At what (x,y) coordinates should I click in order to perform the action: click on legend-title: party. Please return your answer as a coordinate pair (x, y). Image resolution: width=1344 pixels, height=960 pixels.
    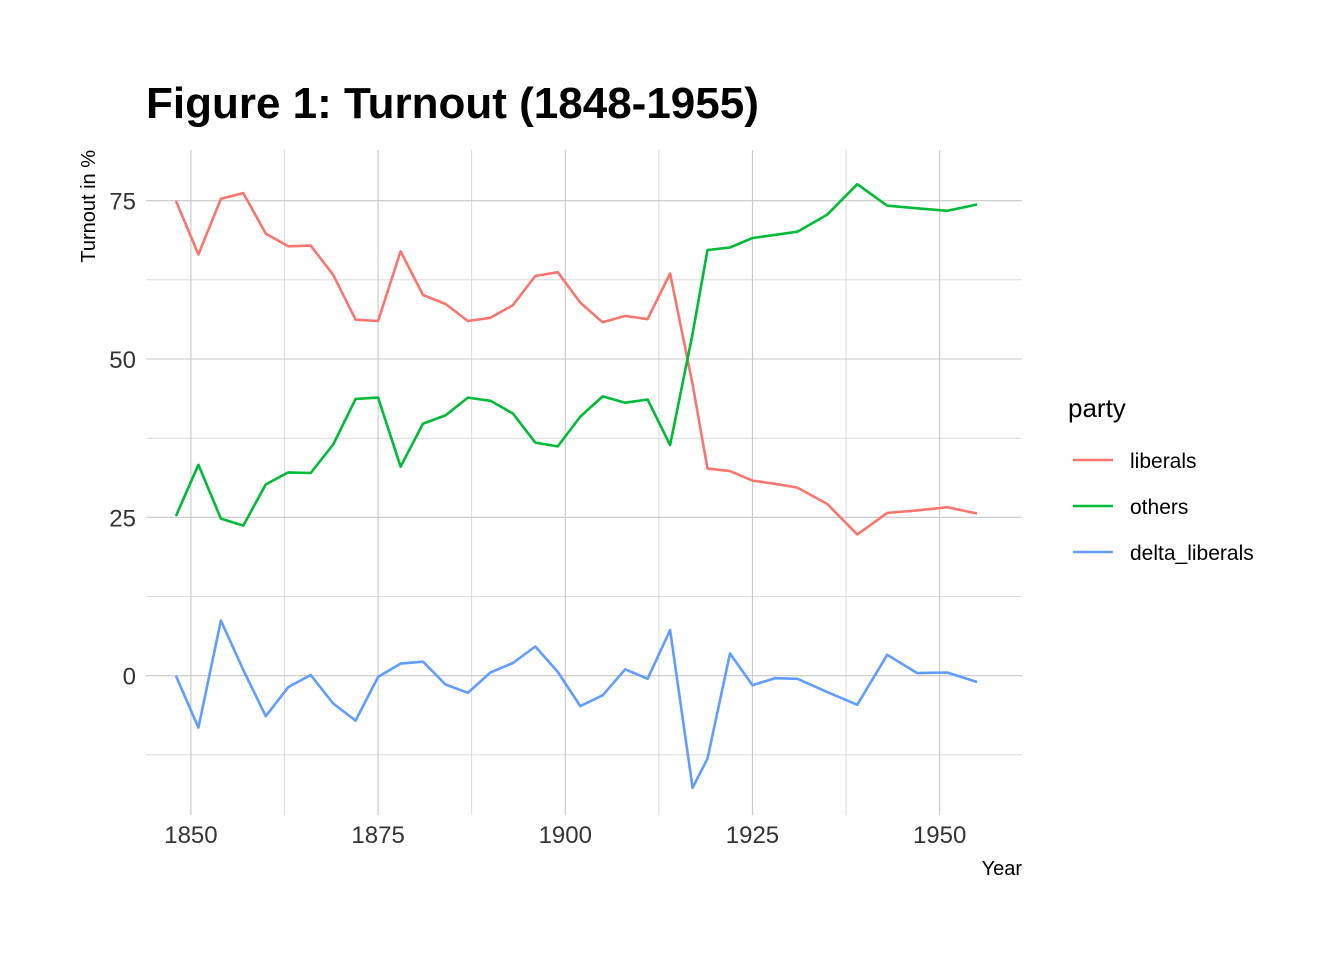
    Looking at the image, I should click on (1097, 408).